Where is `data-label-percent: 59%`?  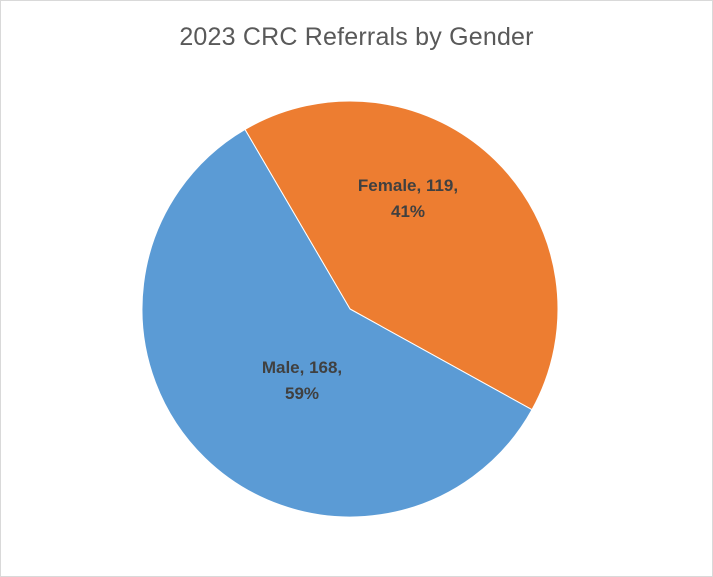 data-label-percent: 59% is located at coordinates (302, 393).